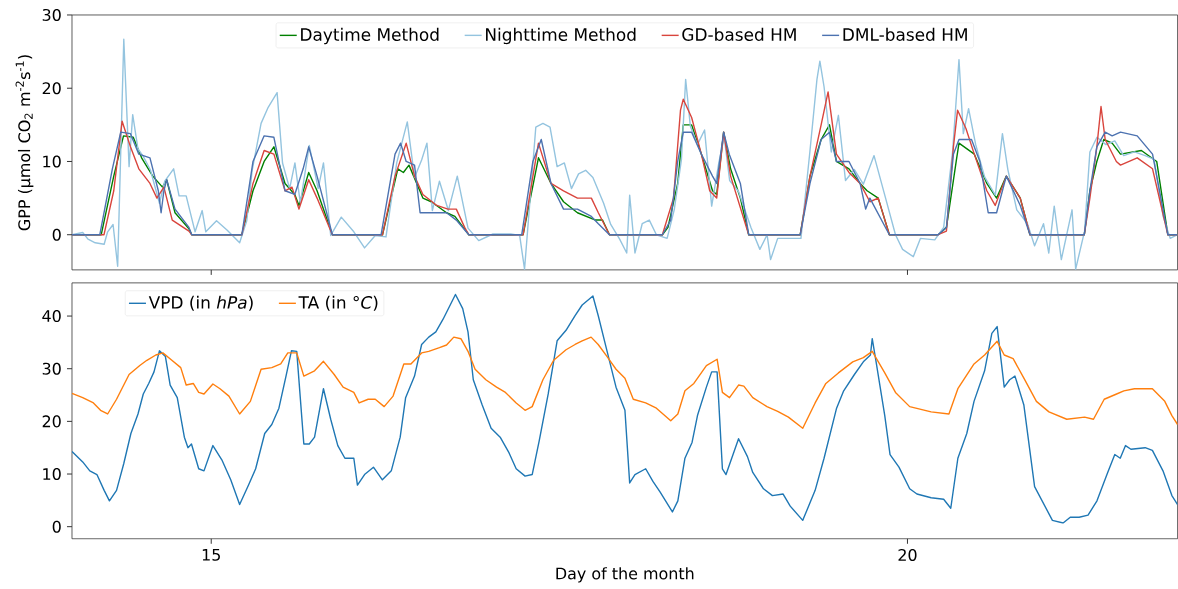 This screenshot has width=1178, height=589. I want to click on y-axis-title: GPP (µmol CO$_{2}$ m$^{-2}$s$^{-1}$), so click(24, 143).